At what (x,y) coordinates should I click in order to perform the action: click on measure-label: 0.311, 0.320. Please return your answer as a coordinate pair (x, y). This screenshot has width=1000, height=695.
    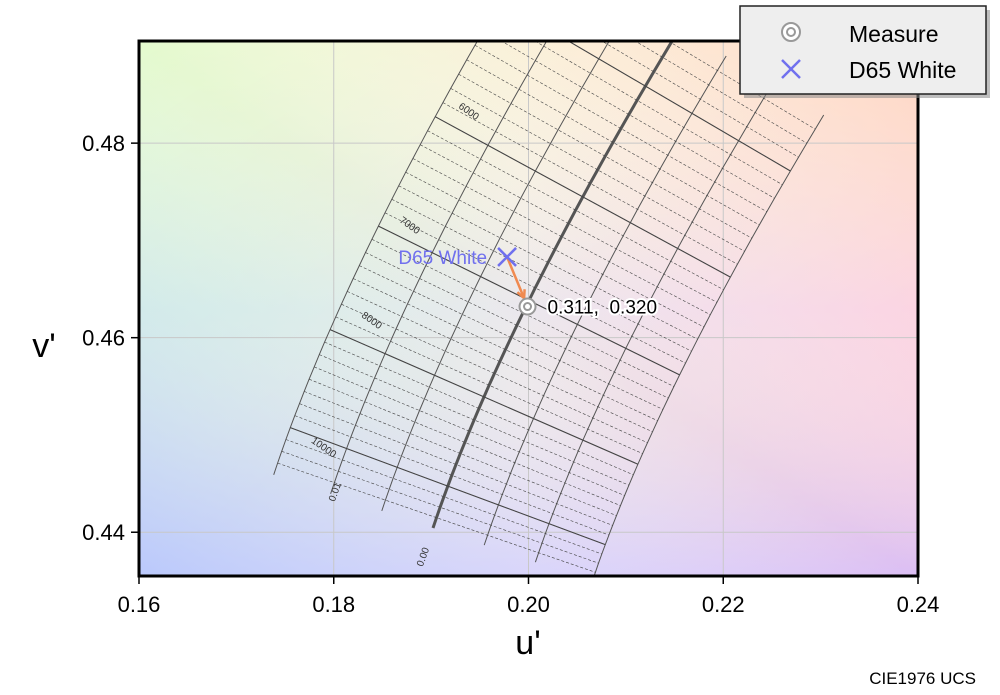
    Looking at the image, I should click on (603, 308).